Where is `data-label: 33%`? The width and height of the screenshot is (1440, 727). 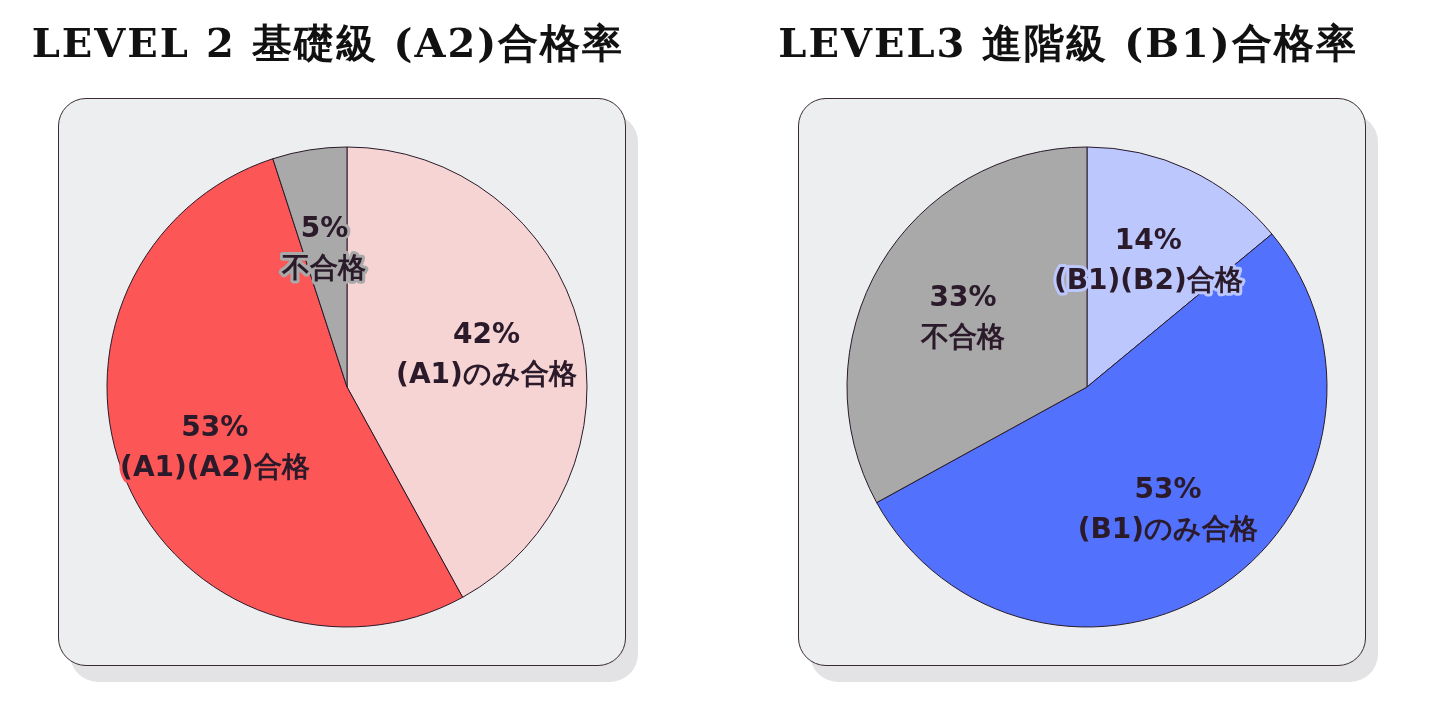 data-label: 33% is located at coordinates (963, 296).